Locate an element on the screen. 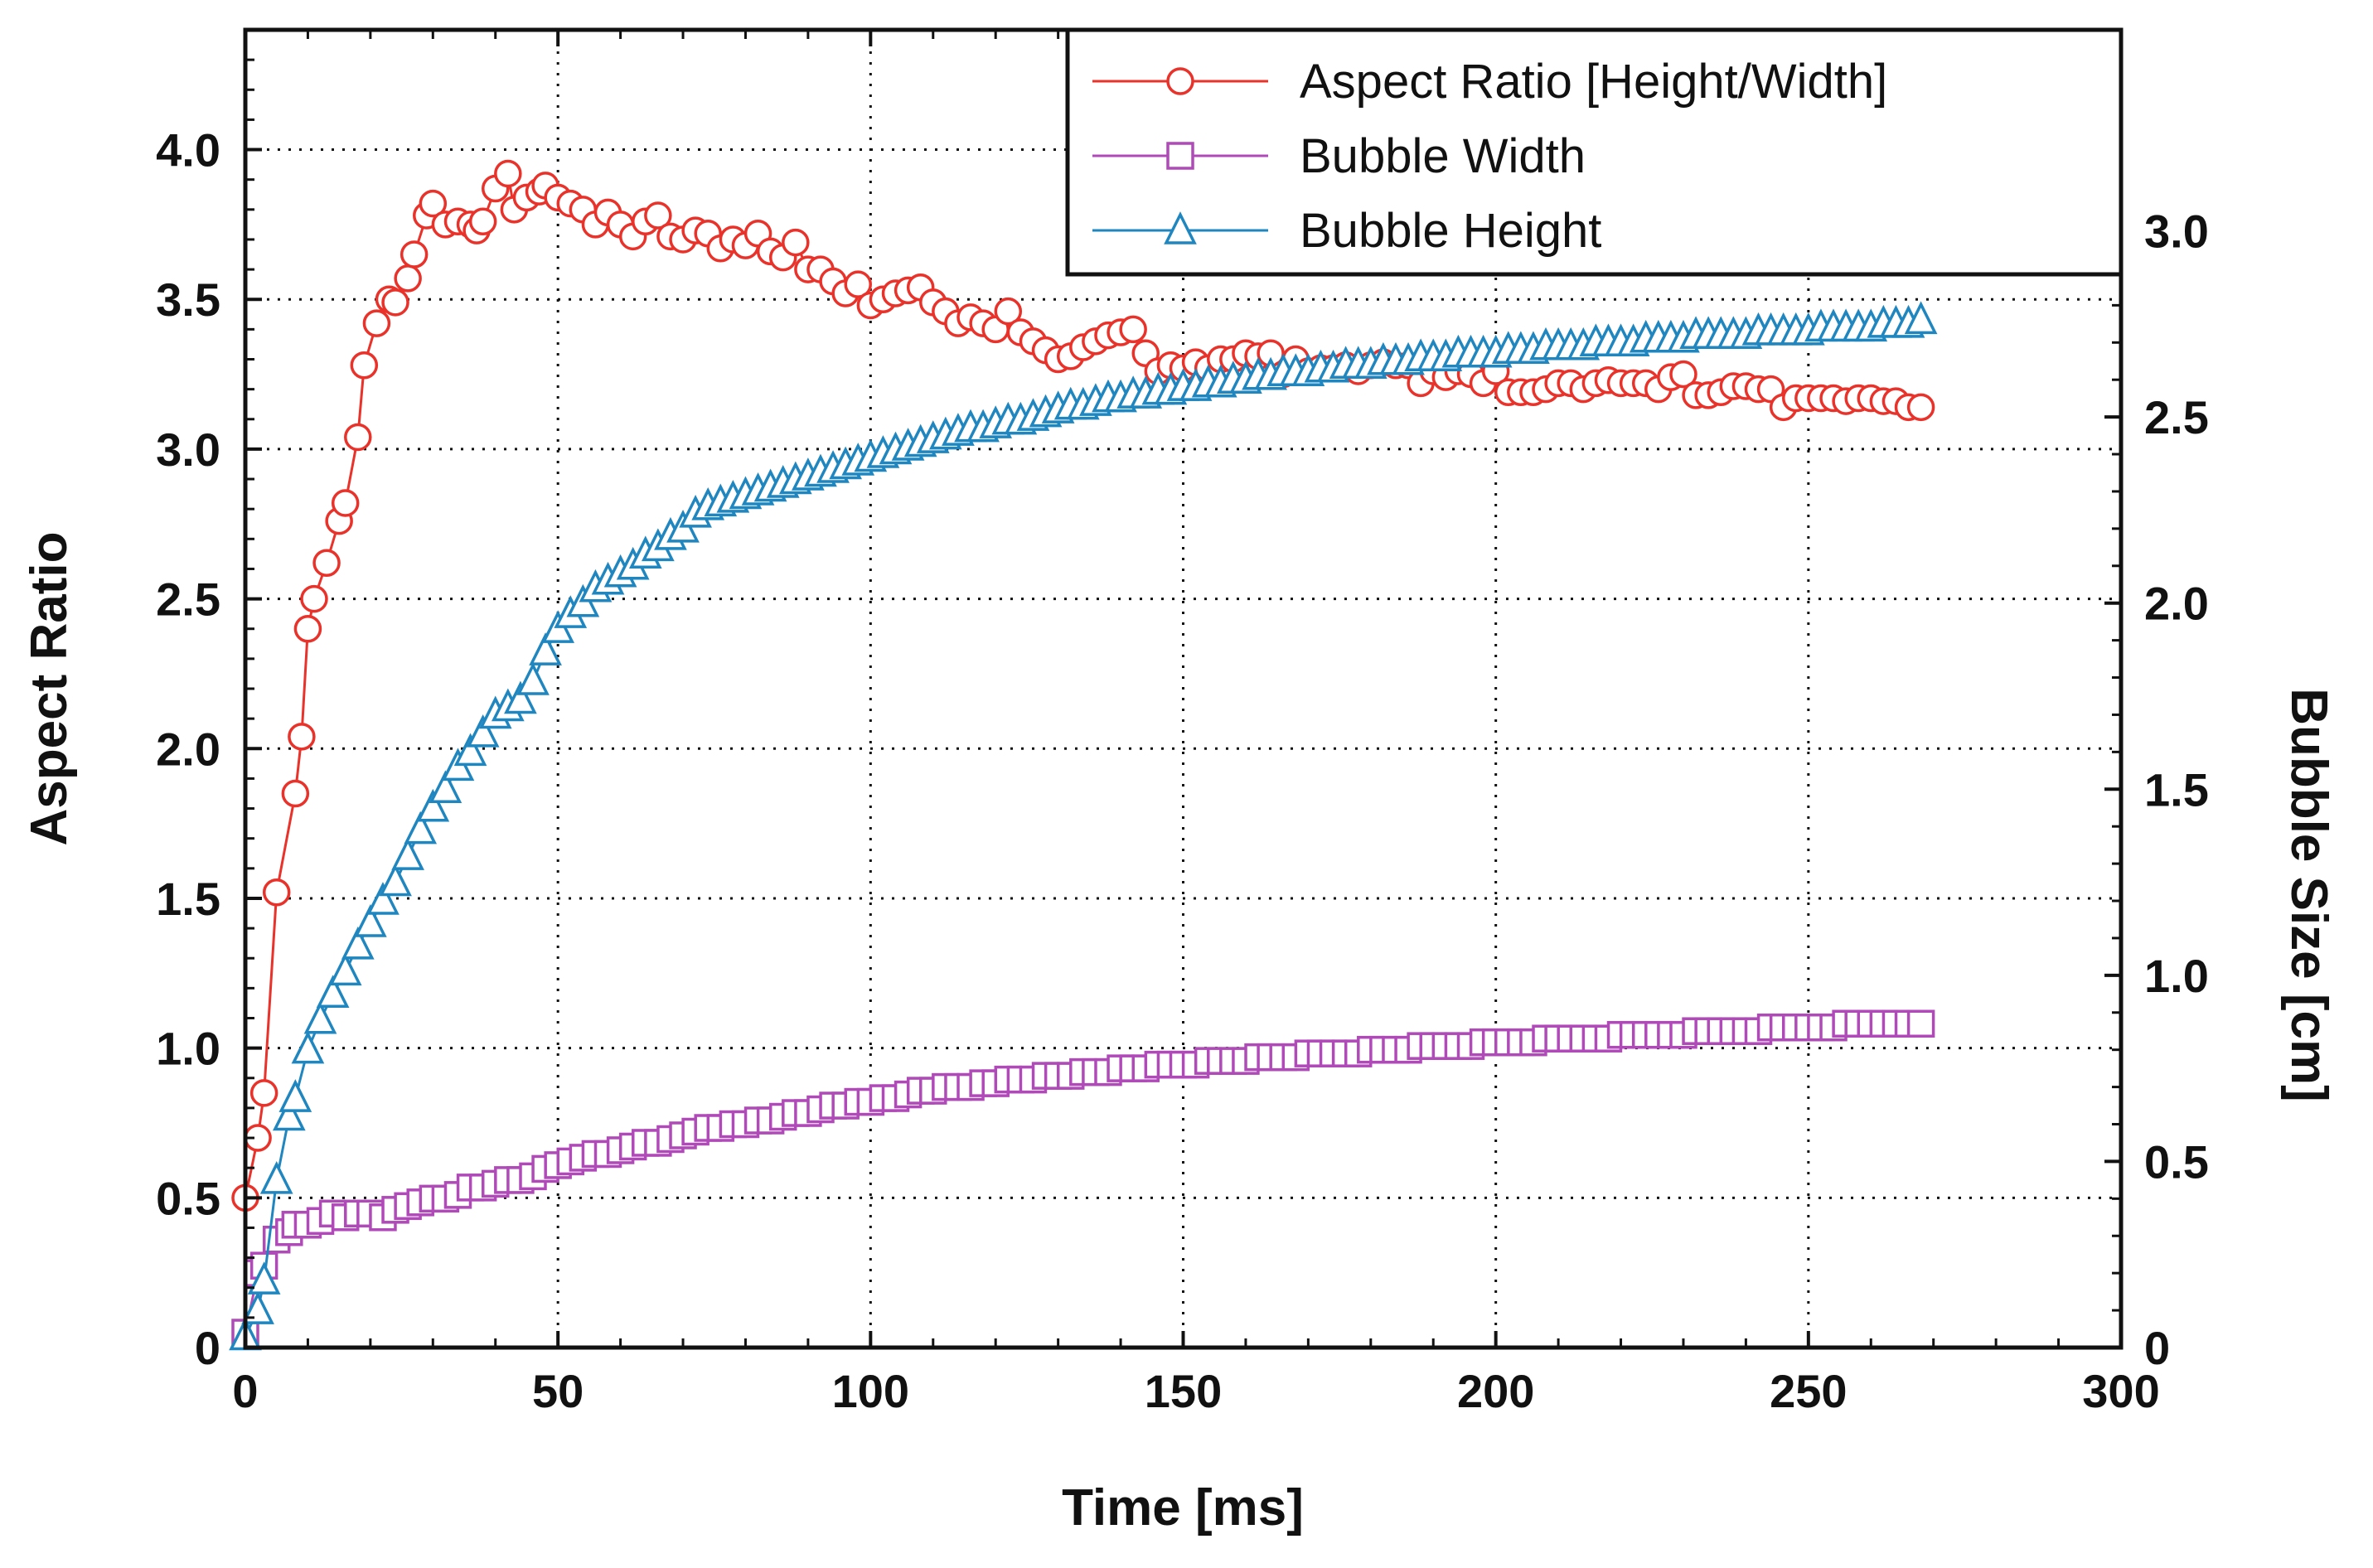 This screenshot has width=2373, height=1568. y-left-tick-label: 4.0 is located at coordinates (188, 150).